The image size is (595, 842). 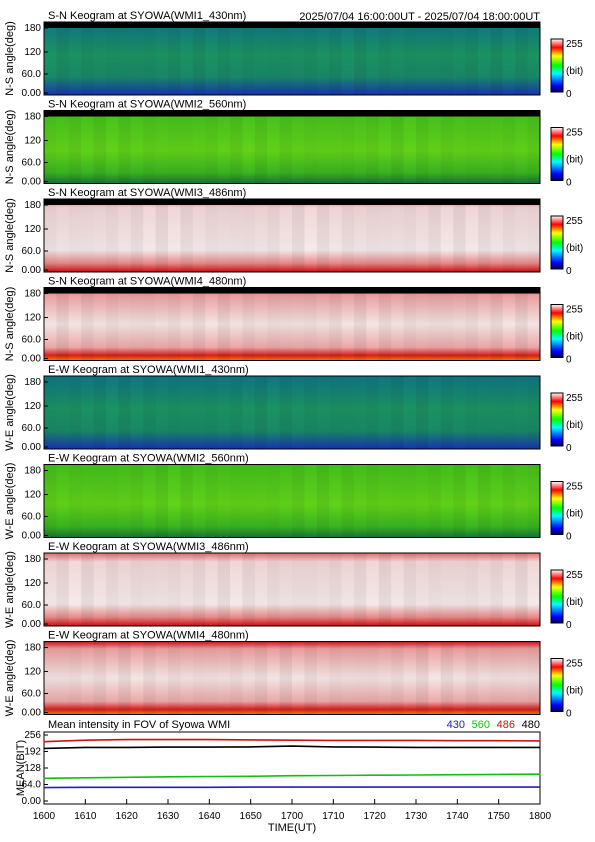 I want to click on keogram-blank-band, so click(x=292, y=25).